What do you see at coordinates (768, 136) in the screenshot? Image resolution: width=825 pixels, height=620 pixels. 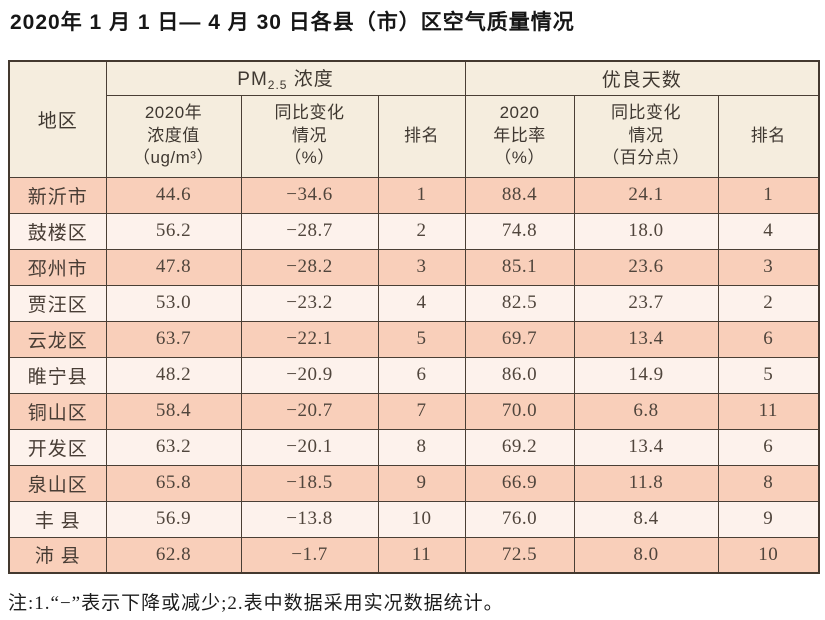 I see `column-header-gd-rank: 排名` at bounding box center [768, 136].